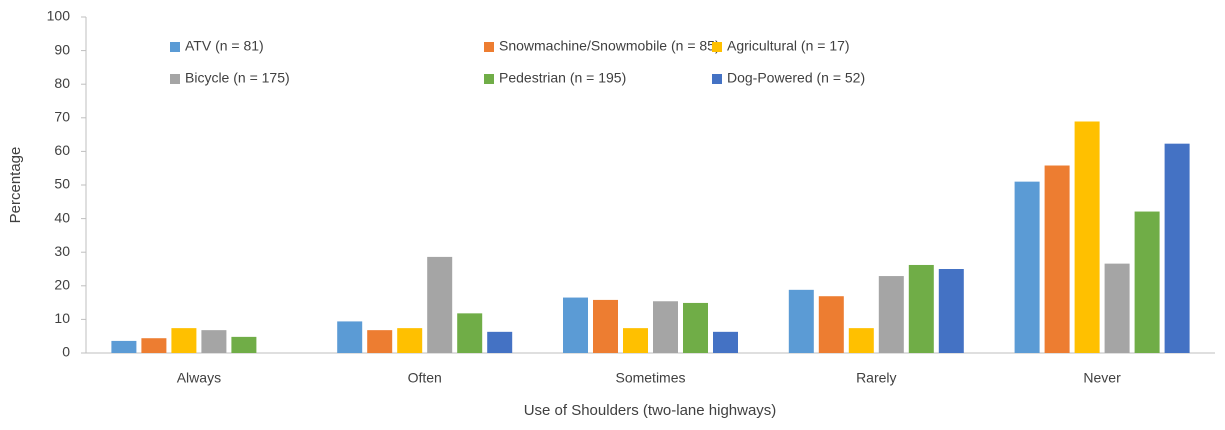 This screenshot has width=1225, height=430. Describe the element at coordinates (62, 49) in the screenshot. I see `y-tick-label: 90` at that location.